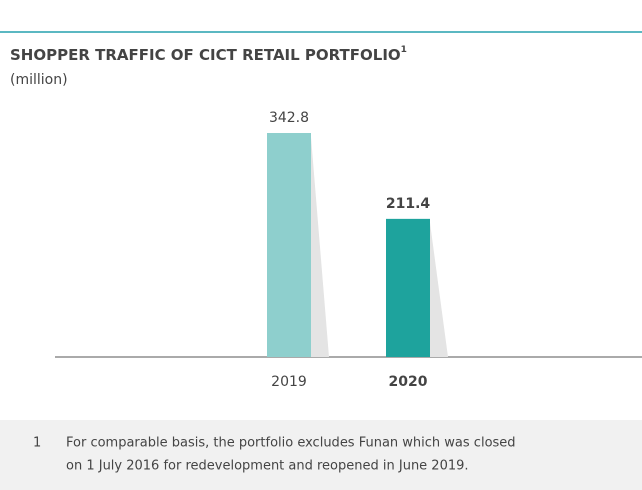 The image size is (642, 490). What do you see at coordinates (289, 118) in the screenshot?
I see `value-label: 342.8` at bounding box center [289, 118].